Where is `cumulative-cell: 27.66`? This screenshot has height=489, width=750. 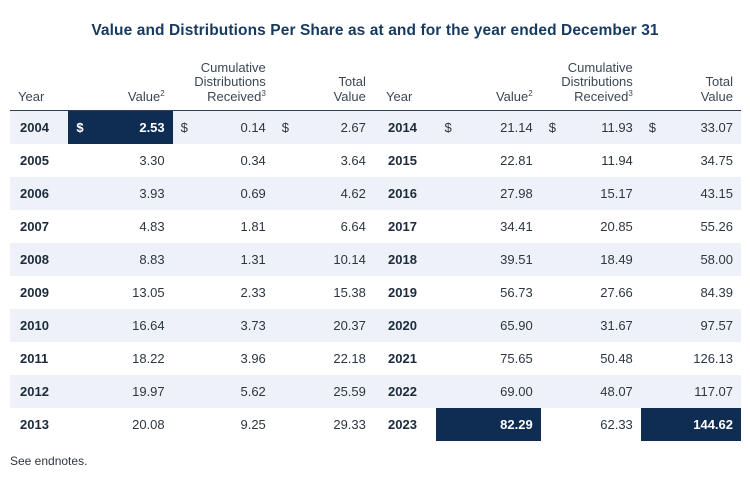
cumulative-cell: 27.66 is located at coordinates (590, 292).